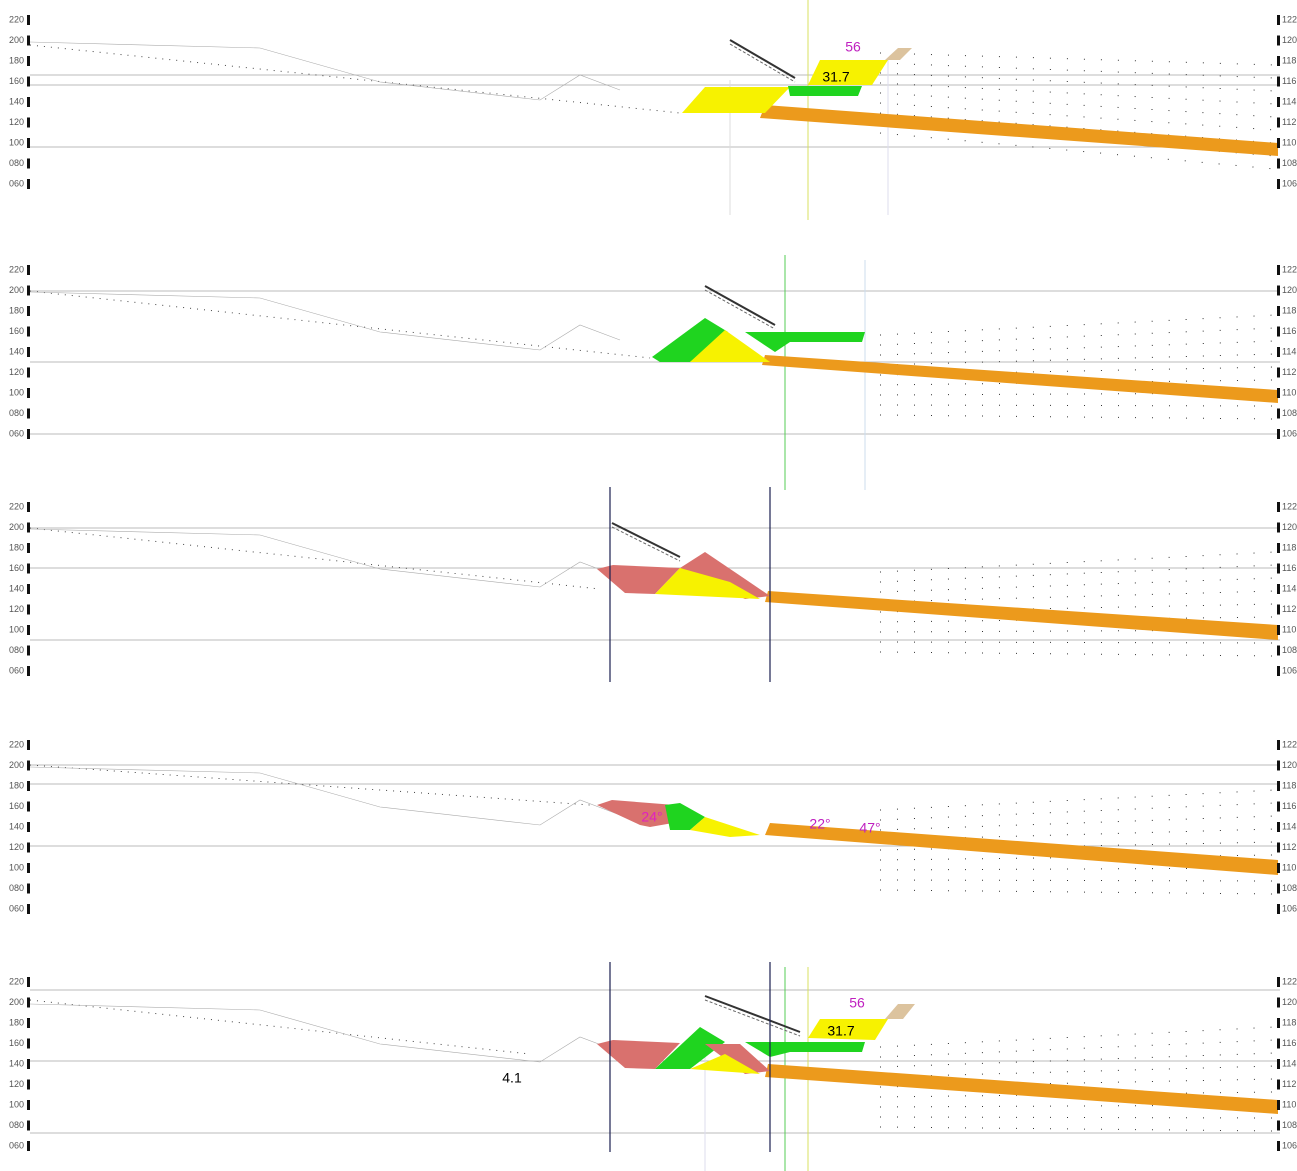 The image size is (1297, 1171). I want to click on axis-label: 100, so click(16, 392).